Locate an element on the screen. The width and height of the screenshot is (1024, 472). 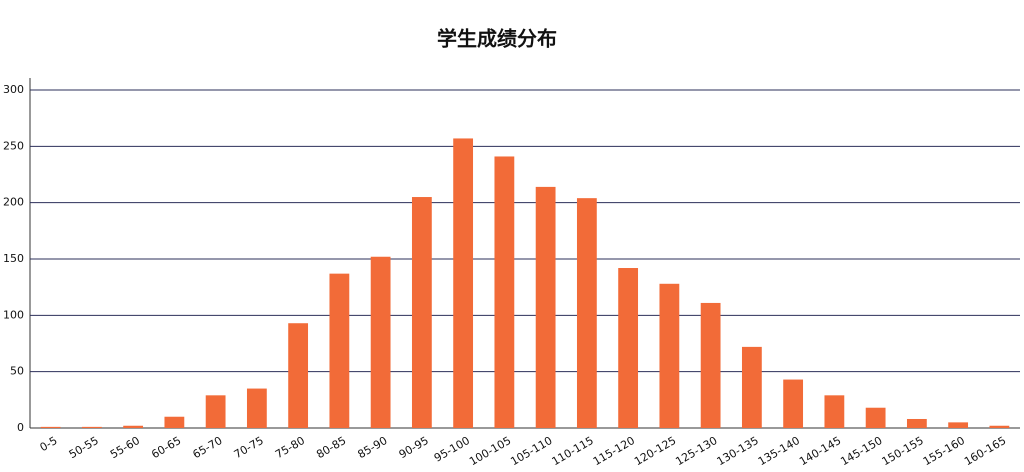
y-tick-label: 250 is located at coordinates (13, 145).